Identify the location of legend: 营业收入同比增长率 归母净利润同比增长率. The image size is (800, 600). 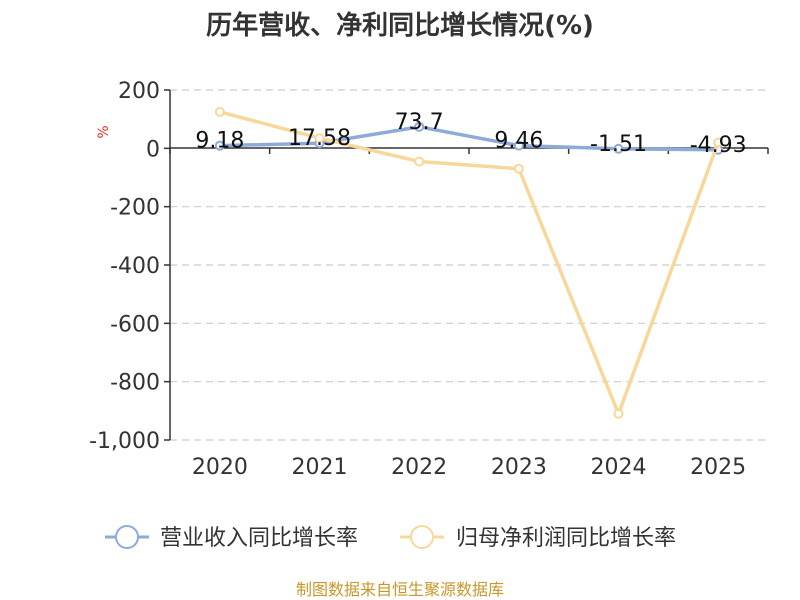
(390, 538).